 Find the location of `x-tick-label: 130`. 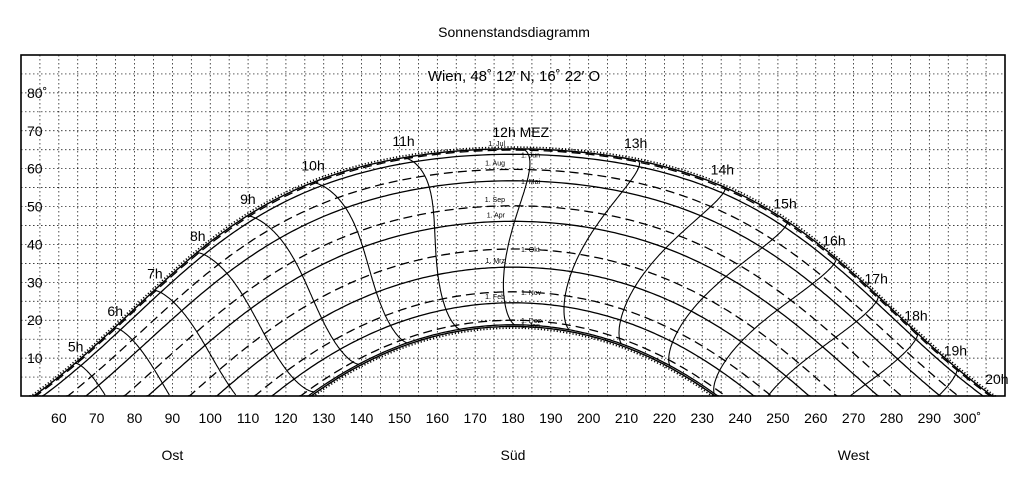

x-tick-label: 130 is located at coordinates (324, 418).